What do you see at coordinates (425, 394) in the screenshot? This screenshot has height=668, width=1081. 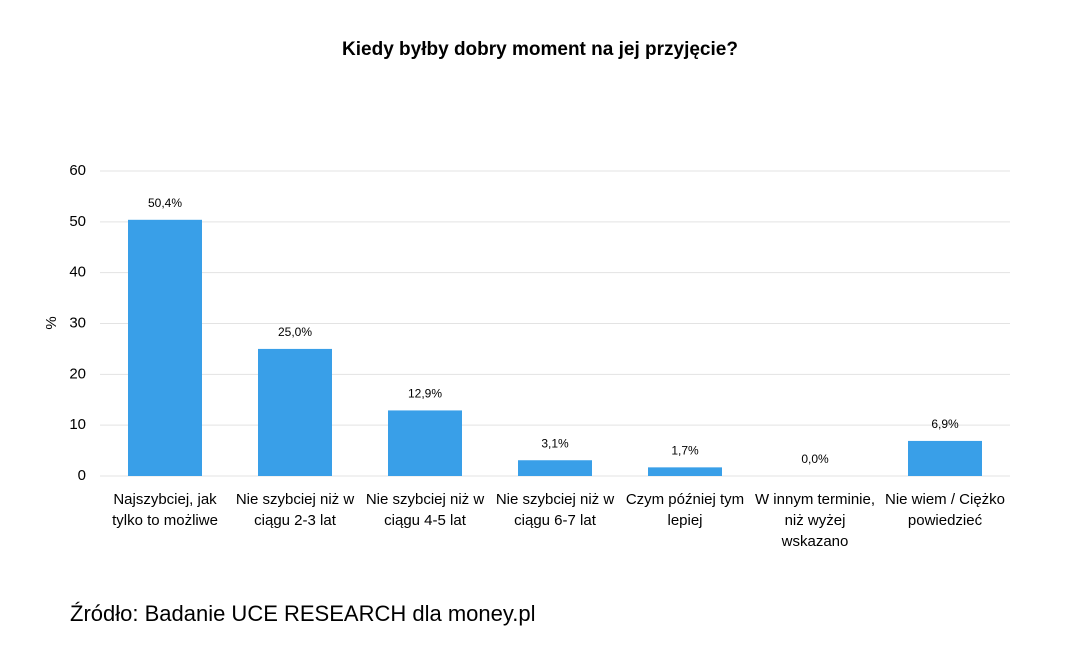 I see `value-label: 12,9%` at bounding box center [425, 394].